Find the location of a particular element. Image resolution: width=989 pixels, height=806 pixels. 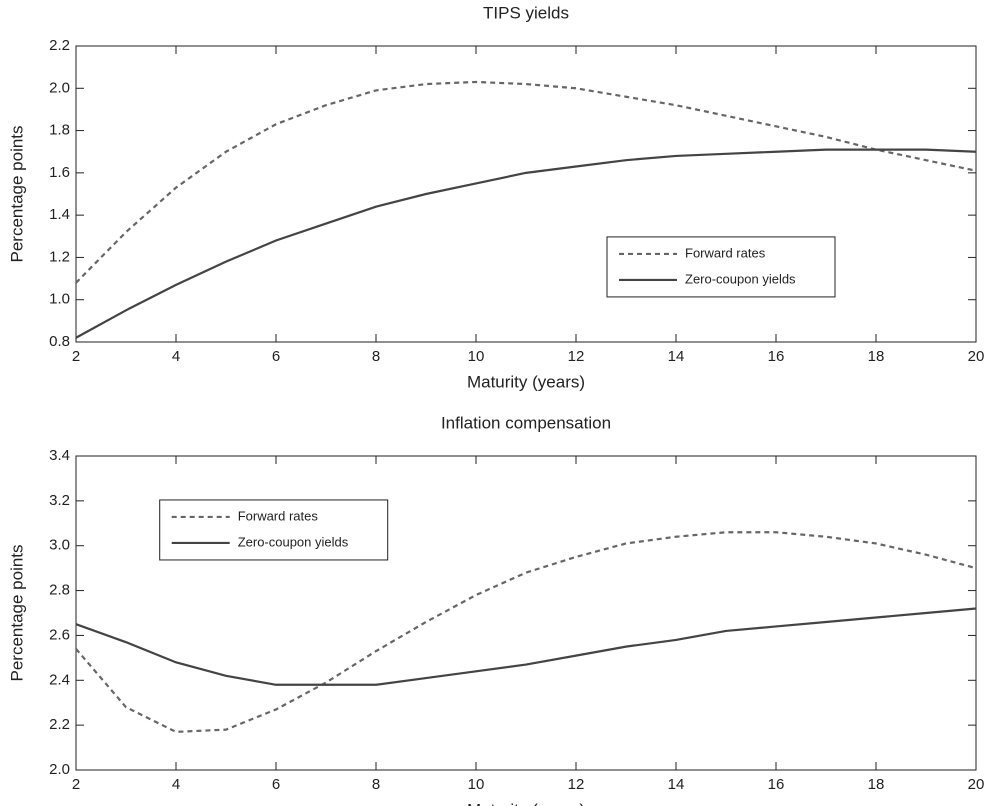

data-line is located at coordinates (526, 646).